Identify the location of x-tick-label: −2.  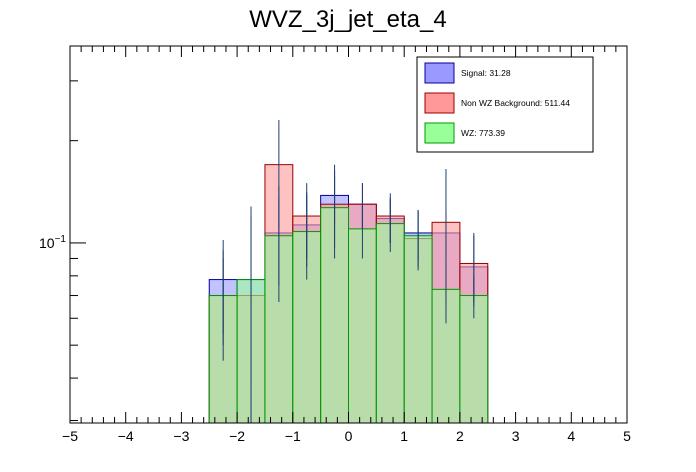
(237, 436).